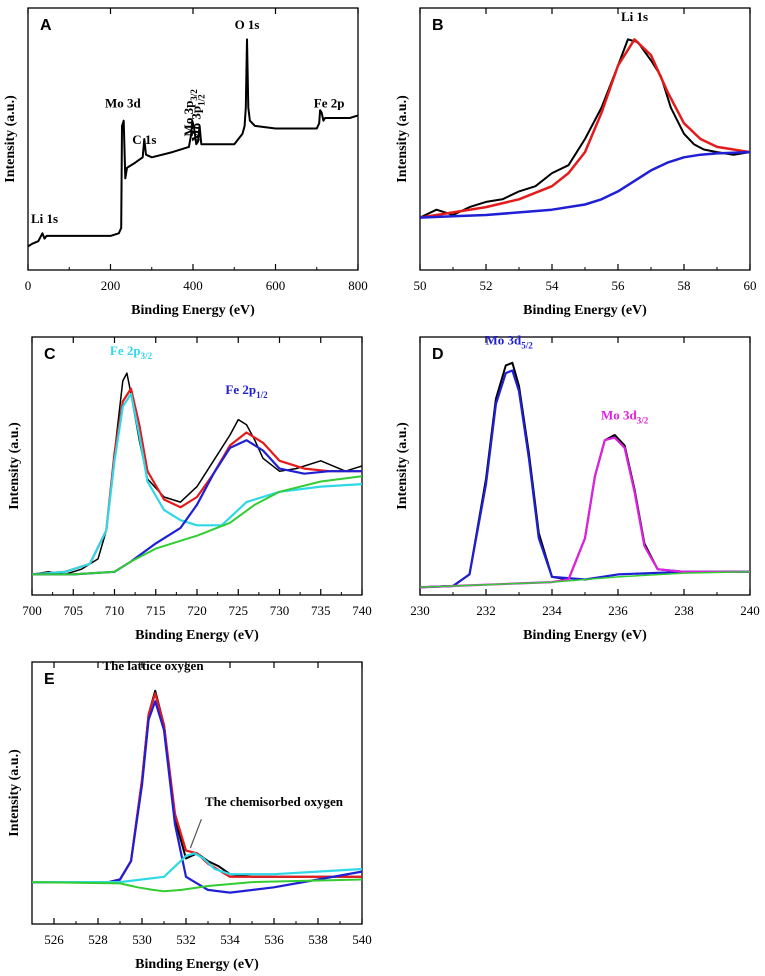 The height and width of the screenshot is (976, 765). I want to click on x-tick-label: 234, so click(552, 610).